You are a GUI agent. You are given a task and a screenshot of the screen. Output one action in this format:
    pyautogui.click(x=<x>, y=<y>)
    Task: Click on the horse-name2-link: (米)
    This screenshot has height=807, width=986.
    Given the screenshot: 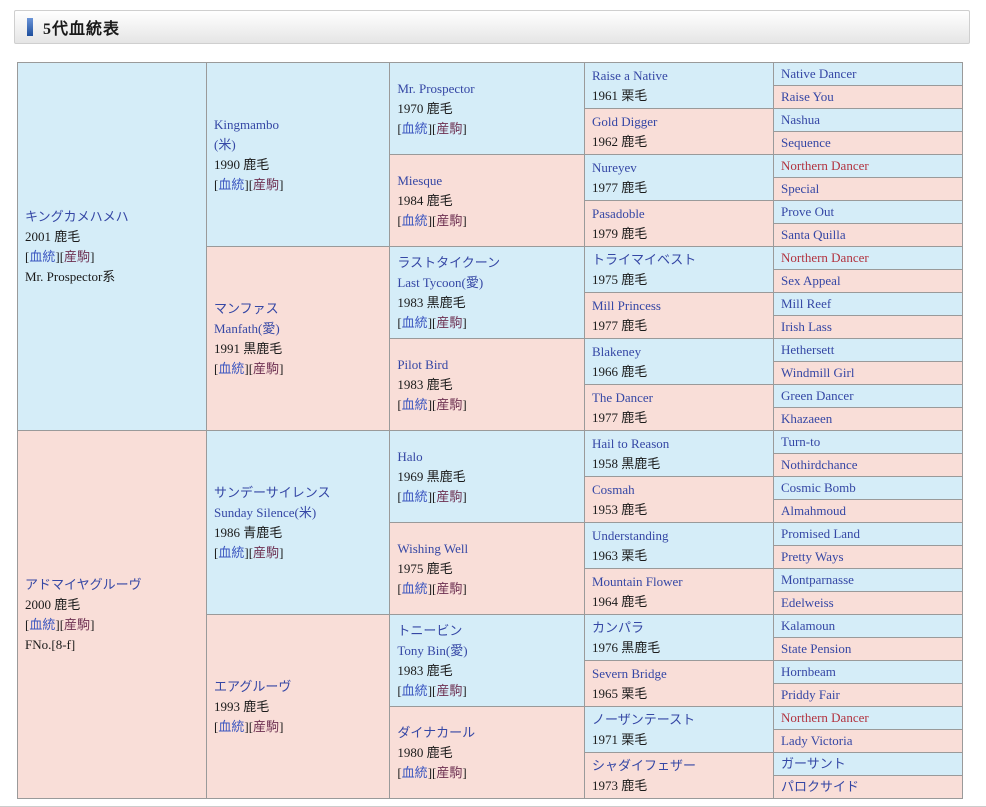 What is the action you would take?
    pyautogui.click(x=225, y=144)
    